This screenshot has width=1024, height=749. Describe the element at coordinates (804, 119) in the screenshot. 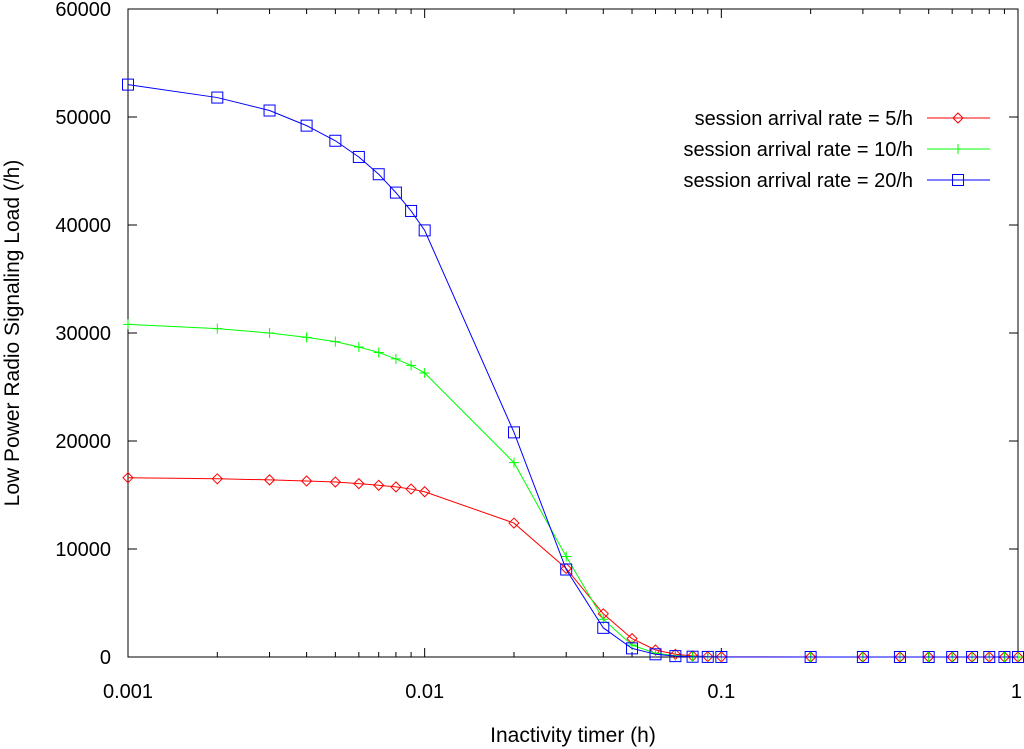

I see `legend-label: session arrival rate = 5/h` at that location.